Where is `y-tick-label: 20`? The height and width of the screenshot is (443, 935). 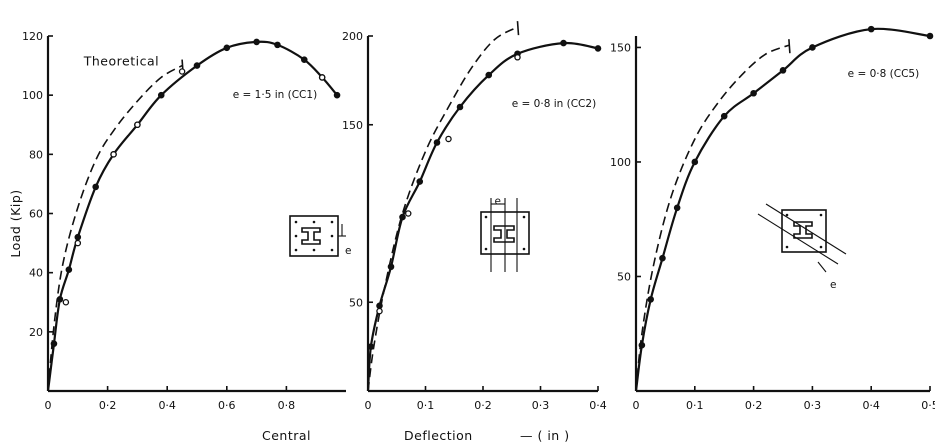
y-tick-label: 20 is located at coordinates (36, 332).